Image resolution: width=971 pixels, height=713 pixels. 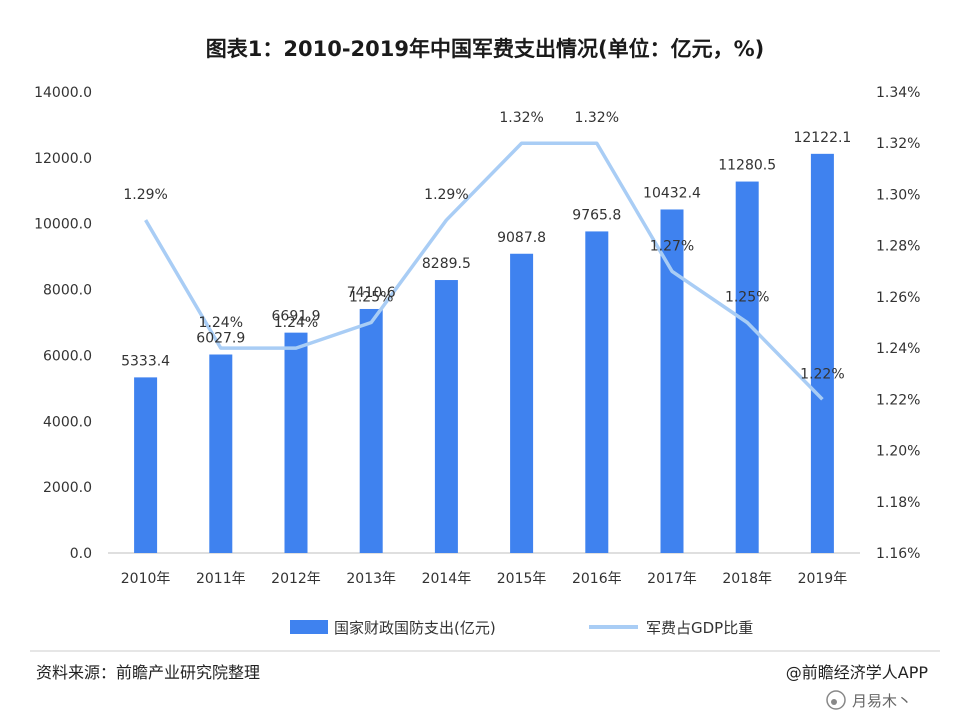 I want to click on right-tick-label: 1.16%, so click(x=898, y=554).